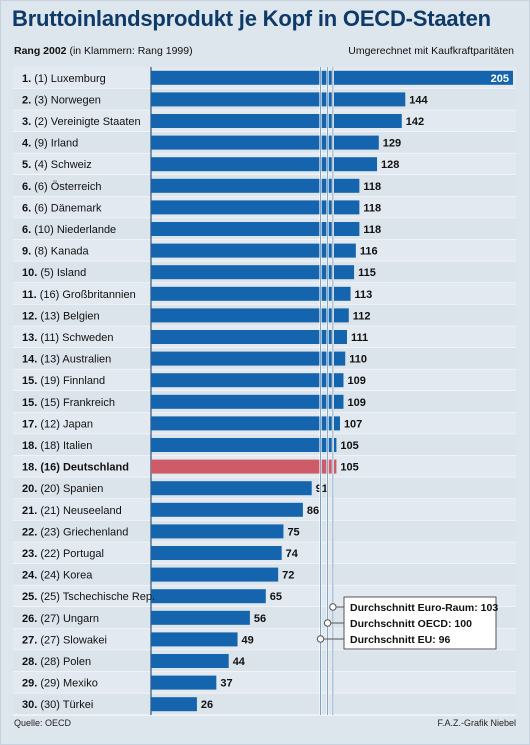  What do you see at coordinates (415, 122) in the screenshot?
I see `value-label: 142` at bounding box center [415, 122].